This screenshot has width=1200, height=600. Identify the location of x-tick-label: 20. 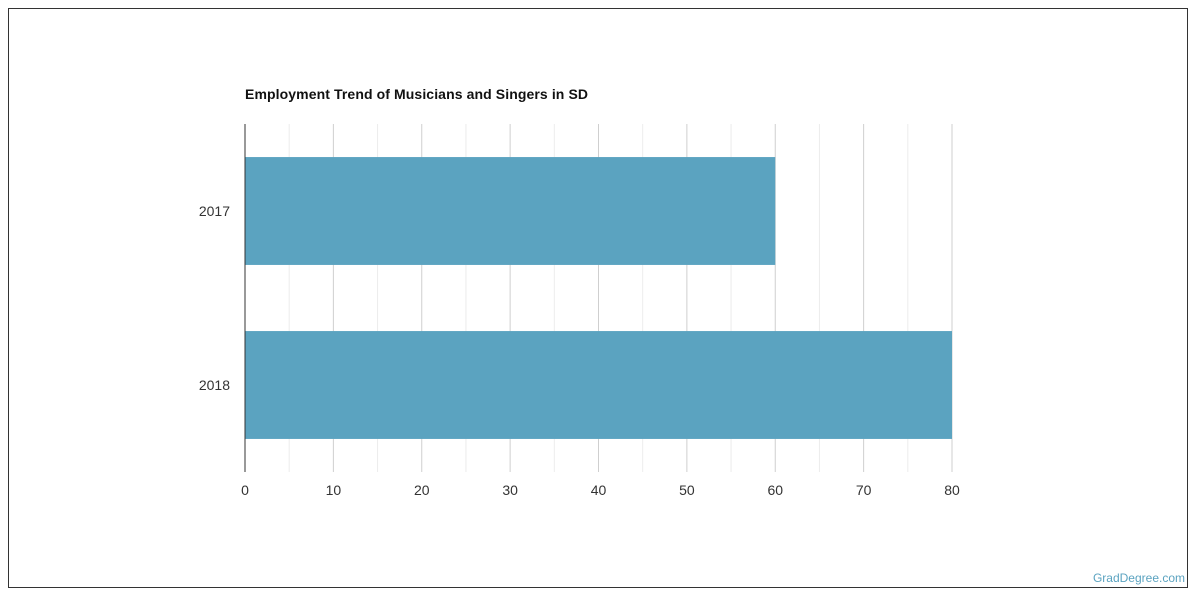
(422, 490).